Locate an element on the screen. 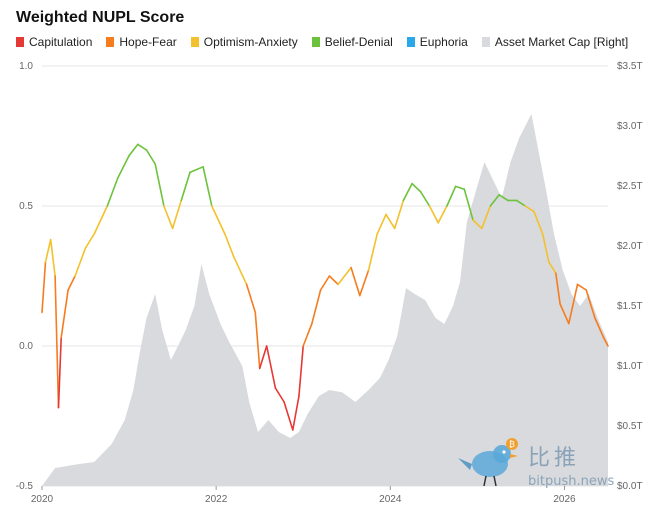 The width and height of the screenshot is (654, 510). y-axis-left: 1.0 0.5 0.0 -0.5 is located at coordinates (25, 276).